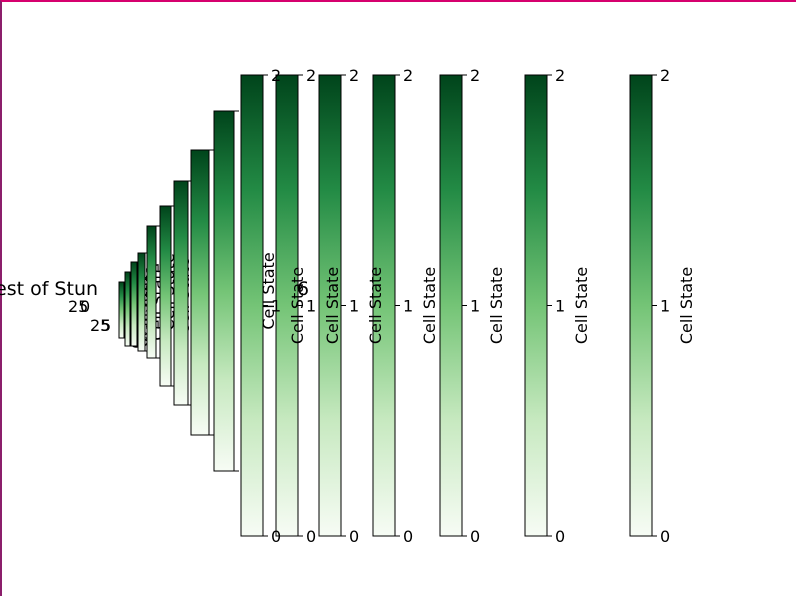 The height and width of the screenshot is (596, 796). I want to click on axis-tick-label: 5, so click(106, 325).